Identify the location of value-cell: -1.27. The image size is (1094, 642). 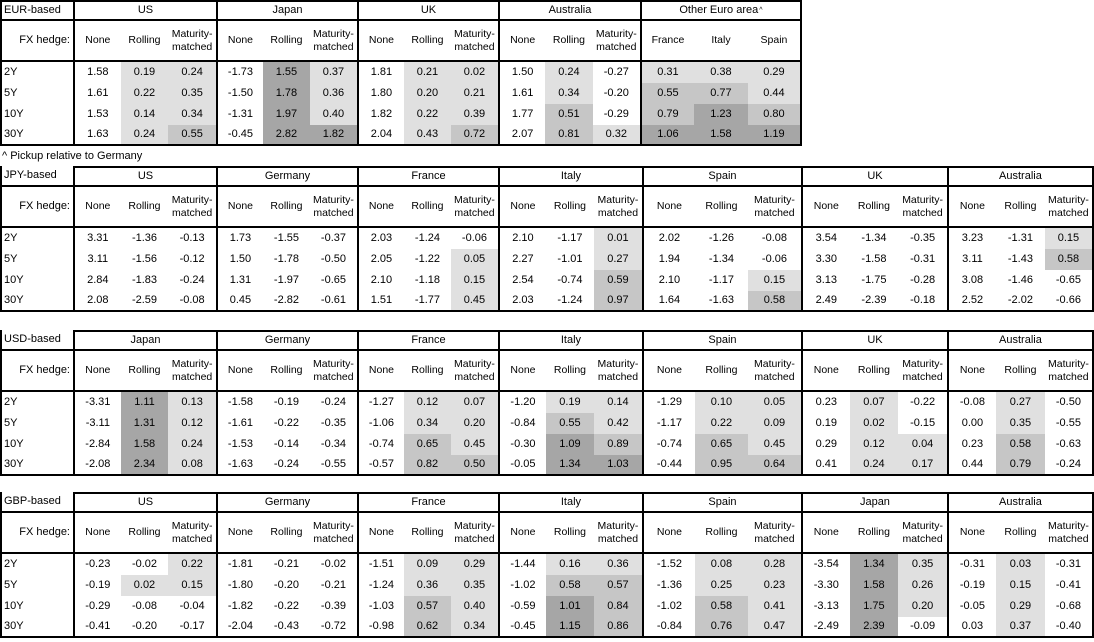
(380, 402).